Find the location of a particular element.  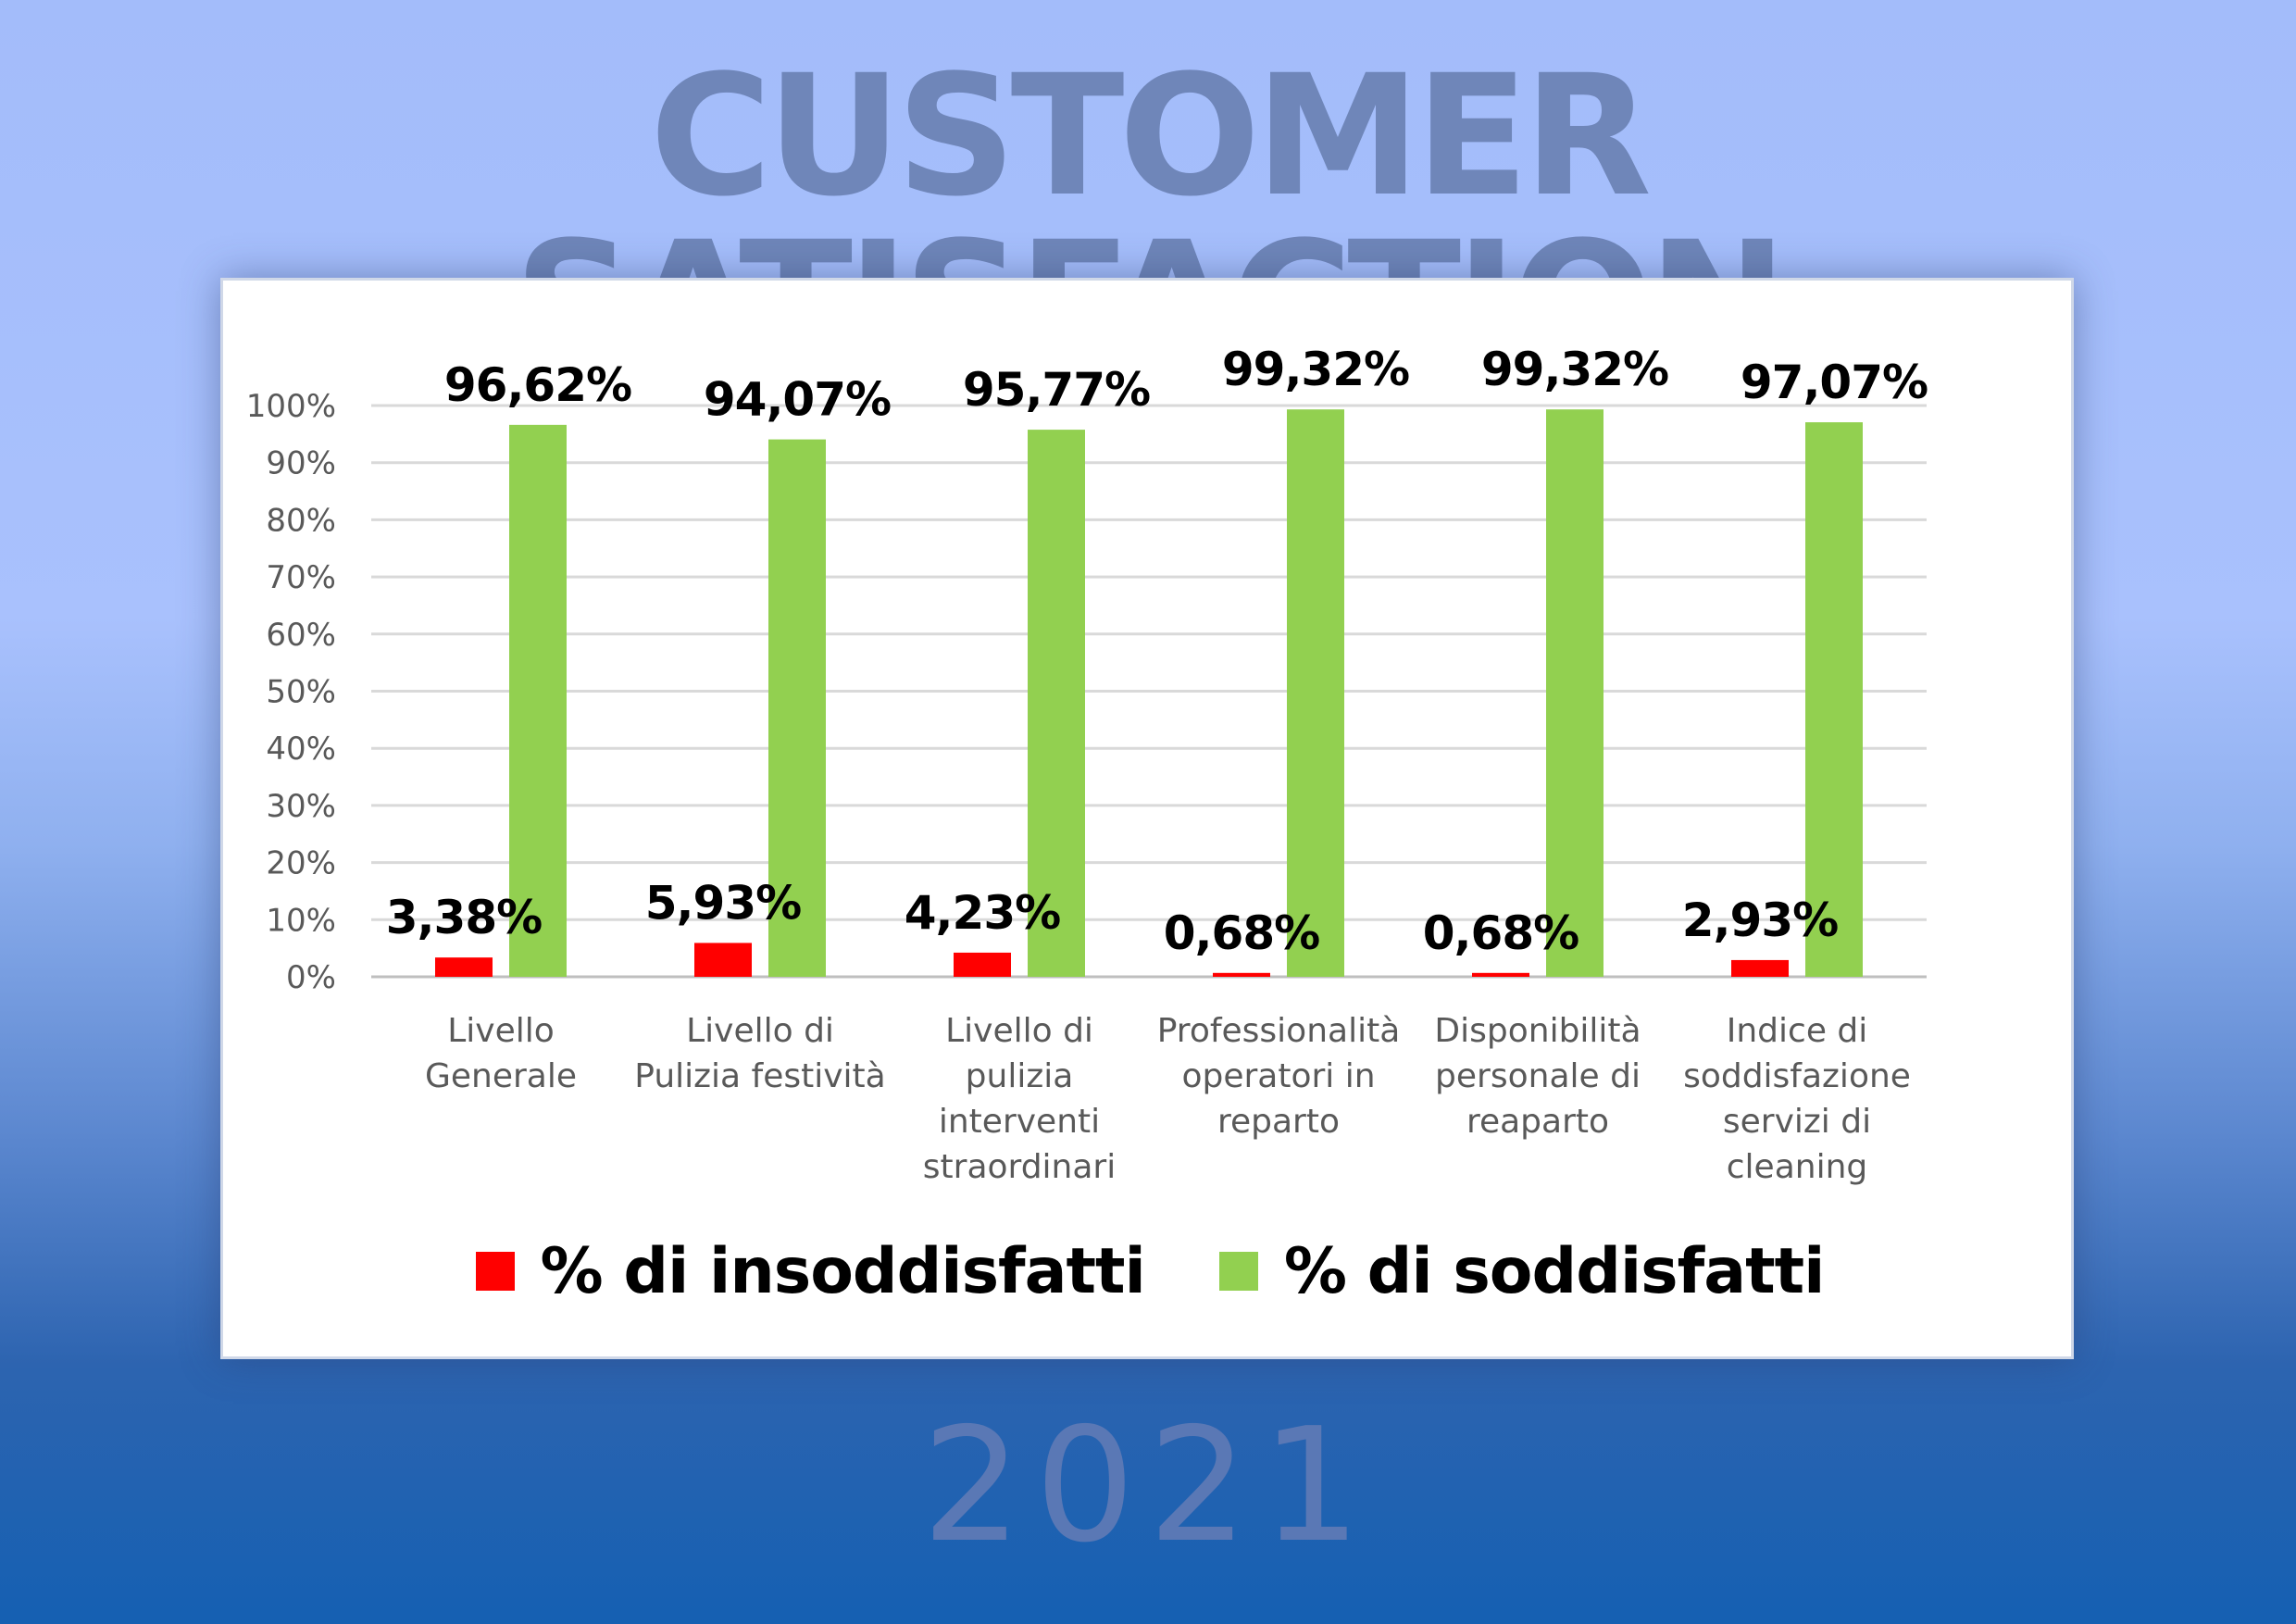

data-label-insoddisfatti: 3,38% is located at coordinates (464, 917).